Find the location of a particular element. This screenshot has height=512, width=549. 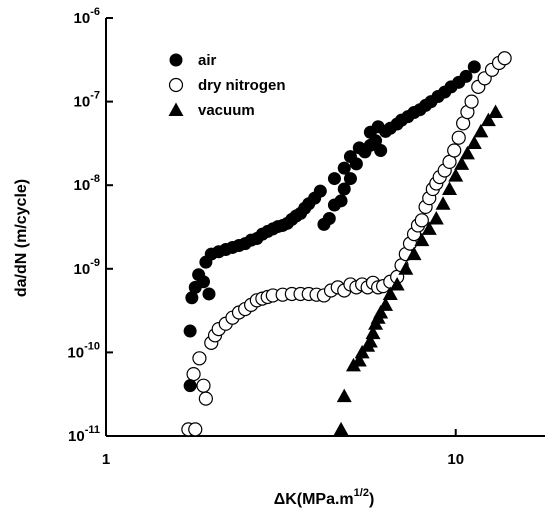

x-axis-title-main: ΔK(MPa.m is located at coordinates (314, 499).